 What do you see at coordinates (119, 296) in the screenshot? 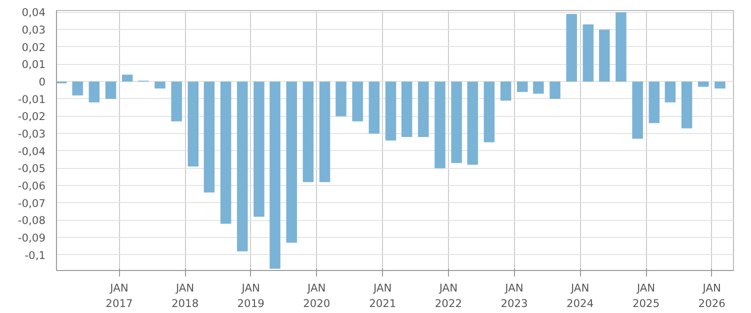
I see `x-tick-label: JAN 2017` at bounding box center [119, 296].